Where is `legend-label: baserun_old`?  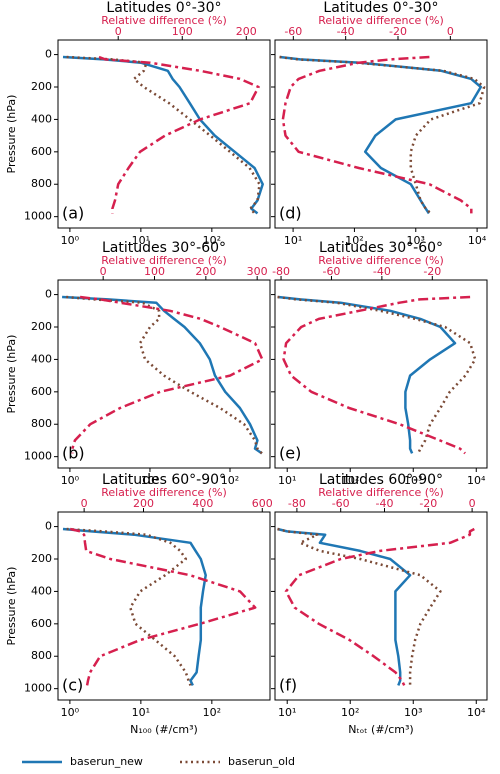 legend-label: baserun_old is located at coordinates (261, 761).